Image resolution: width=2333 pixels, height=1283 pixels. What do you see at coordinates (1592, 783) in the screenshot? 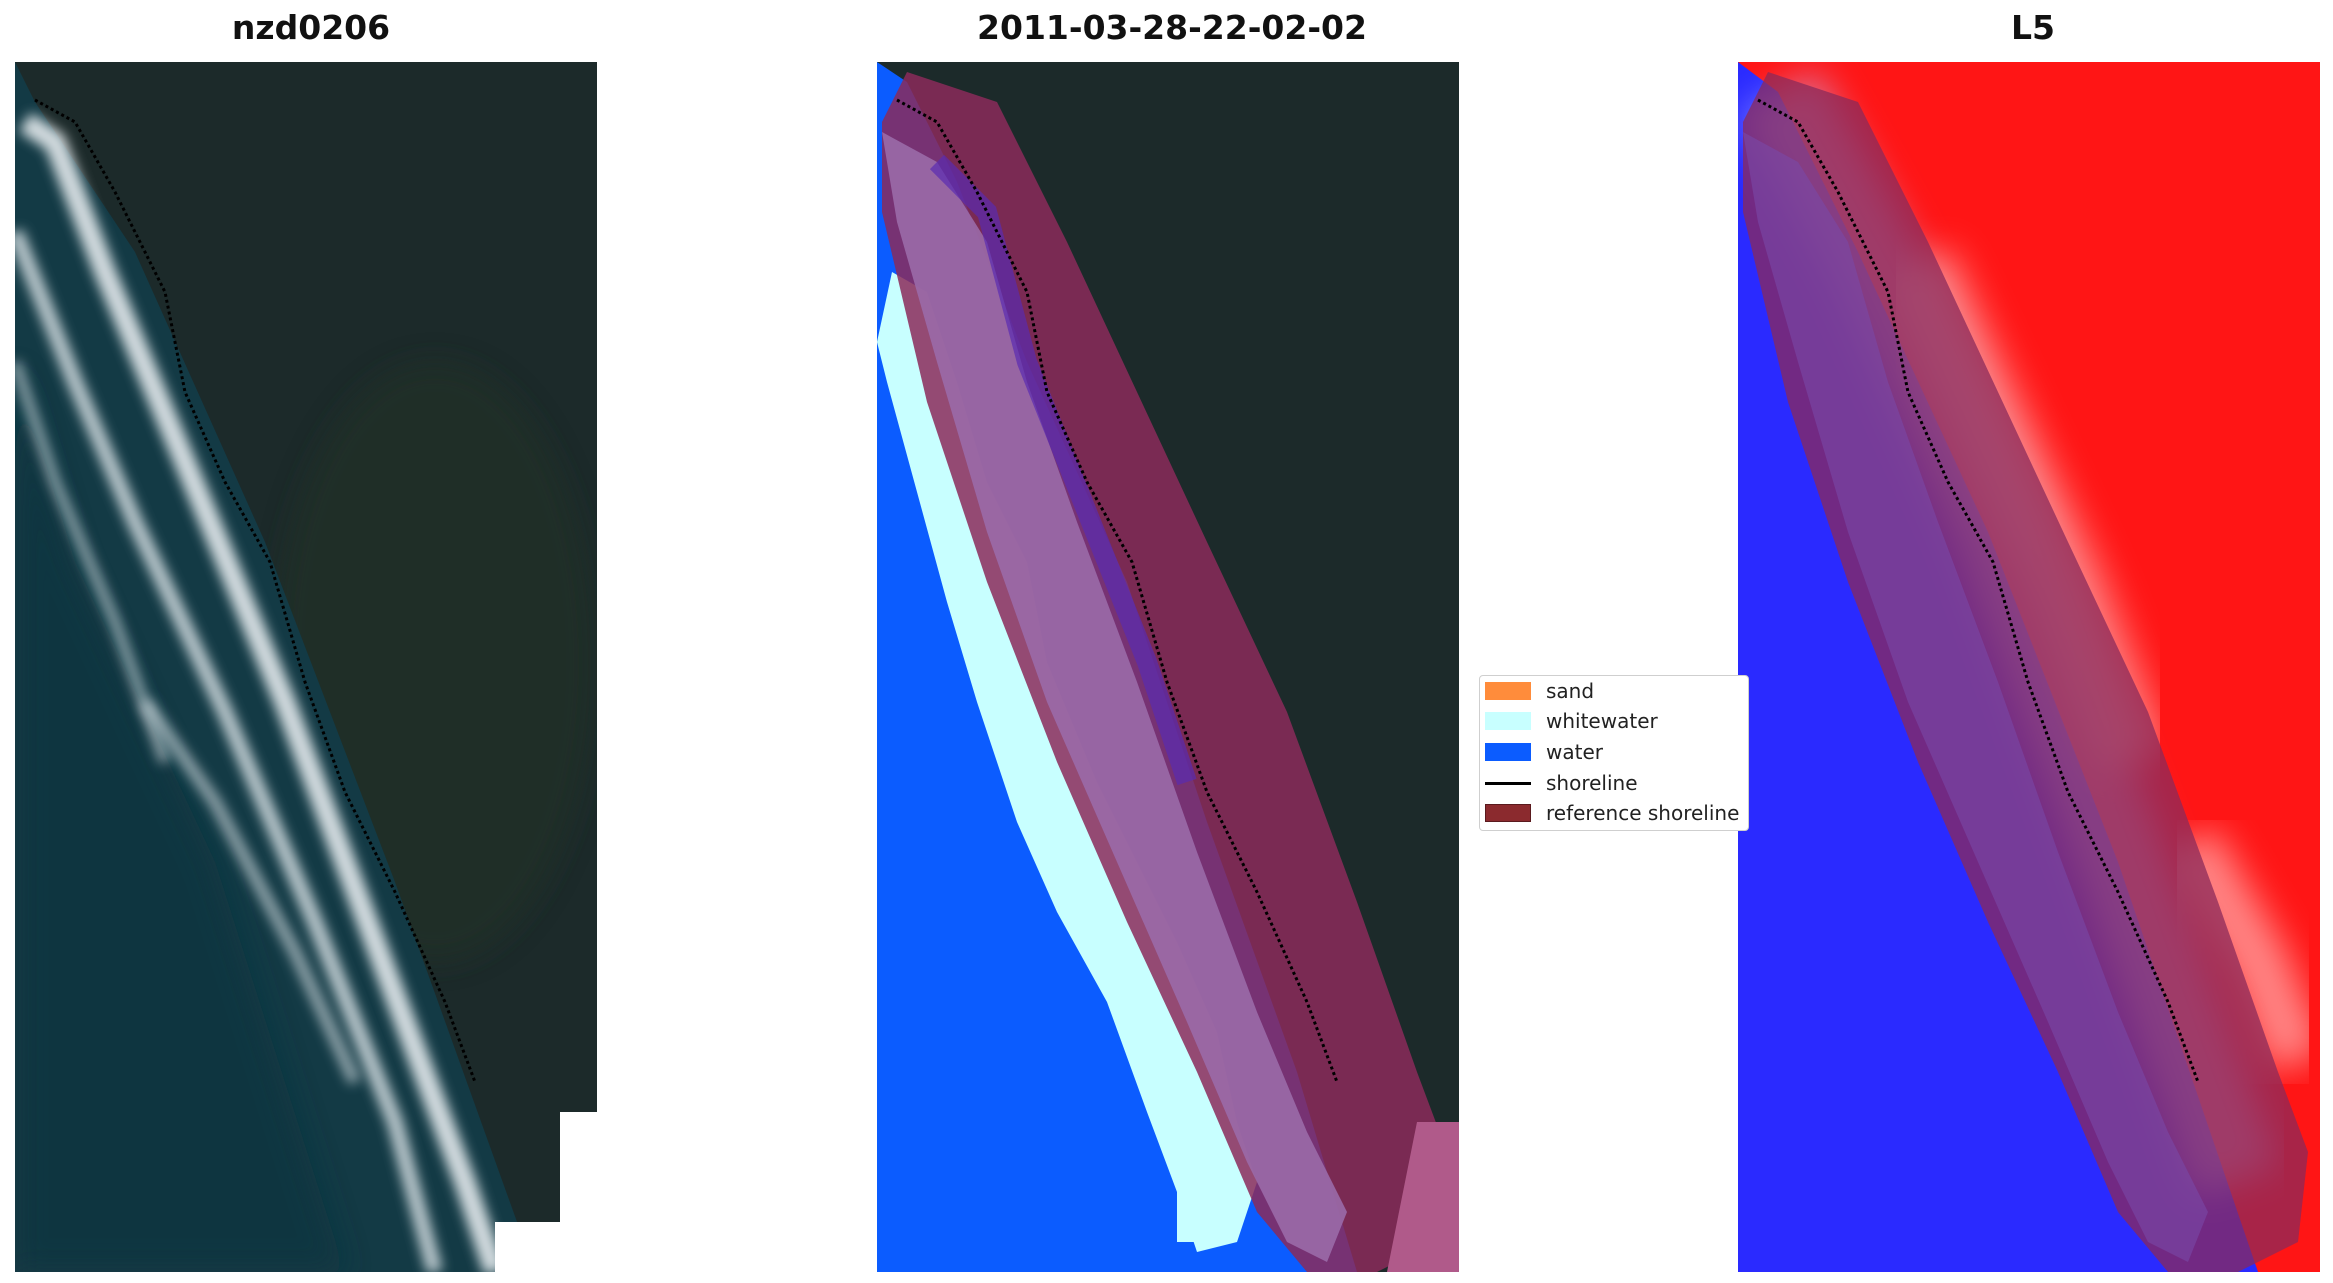
I see `legend-label: shoreline` at bounding box center [1592, 783].